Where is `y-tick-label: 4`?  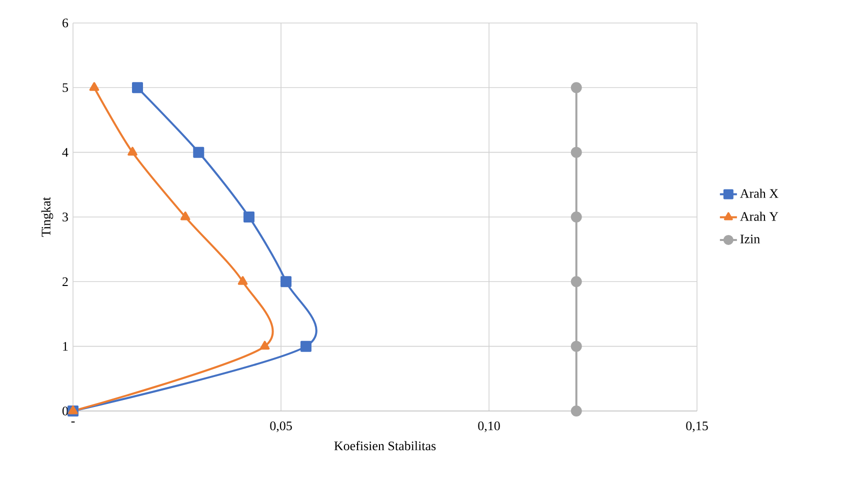 y-tick-label: 4 is located at coordinates (65, 152).